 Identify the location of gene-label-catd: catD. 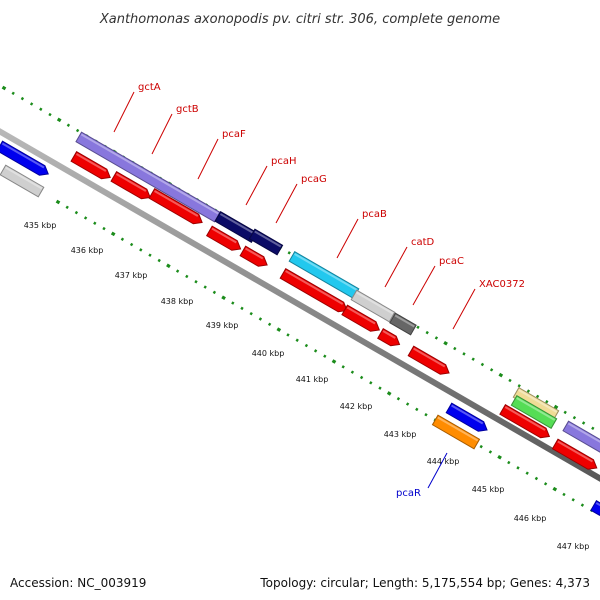
(423, 242).